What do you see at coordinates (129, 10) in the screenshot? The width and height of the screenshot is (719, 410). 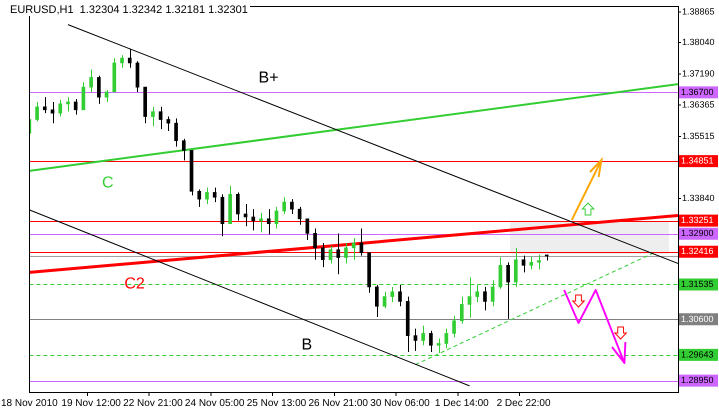 I see `chart-title: EURUSD,H1 1.32304 1.32342 1.32181 1.32301` at bounding box center [129, 10].